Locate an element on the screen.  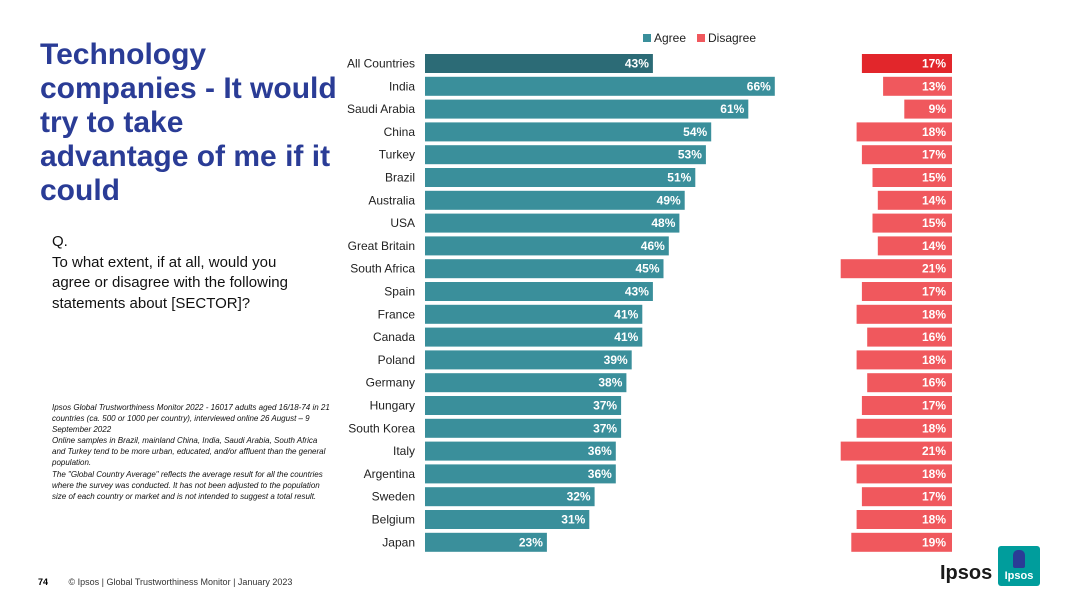
category-label: Germany is located at coordinates (390, 383).